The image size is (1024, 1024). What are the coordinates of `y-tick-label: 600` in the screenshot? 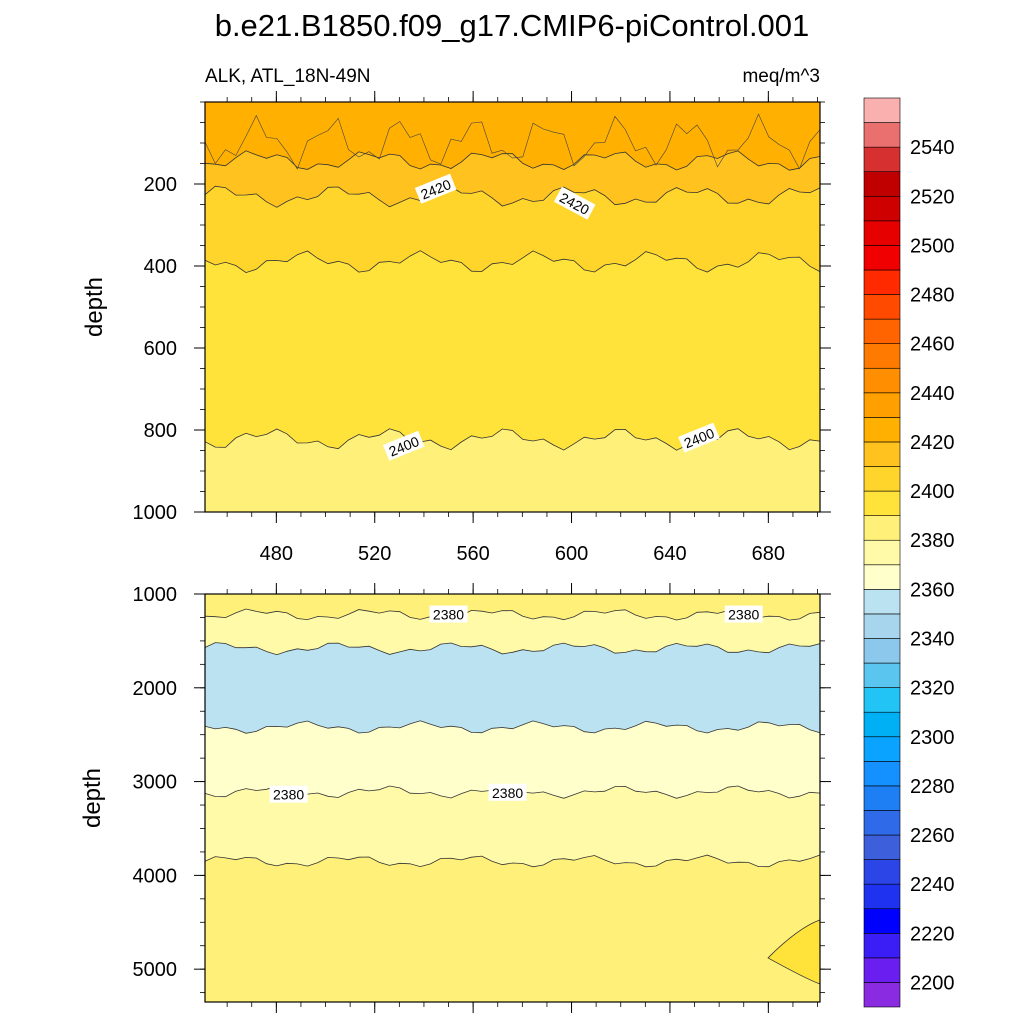 It's located at (160, 349).